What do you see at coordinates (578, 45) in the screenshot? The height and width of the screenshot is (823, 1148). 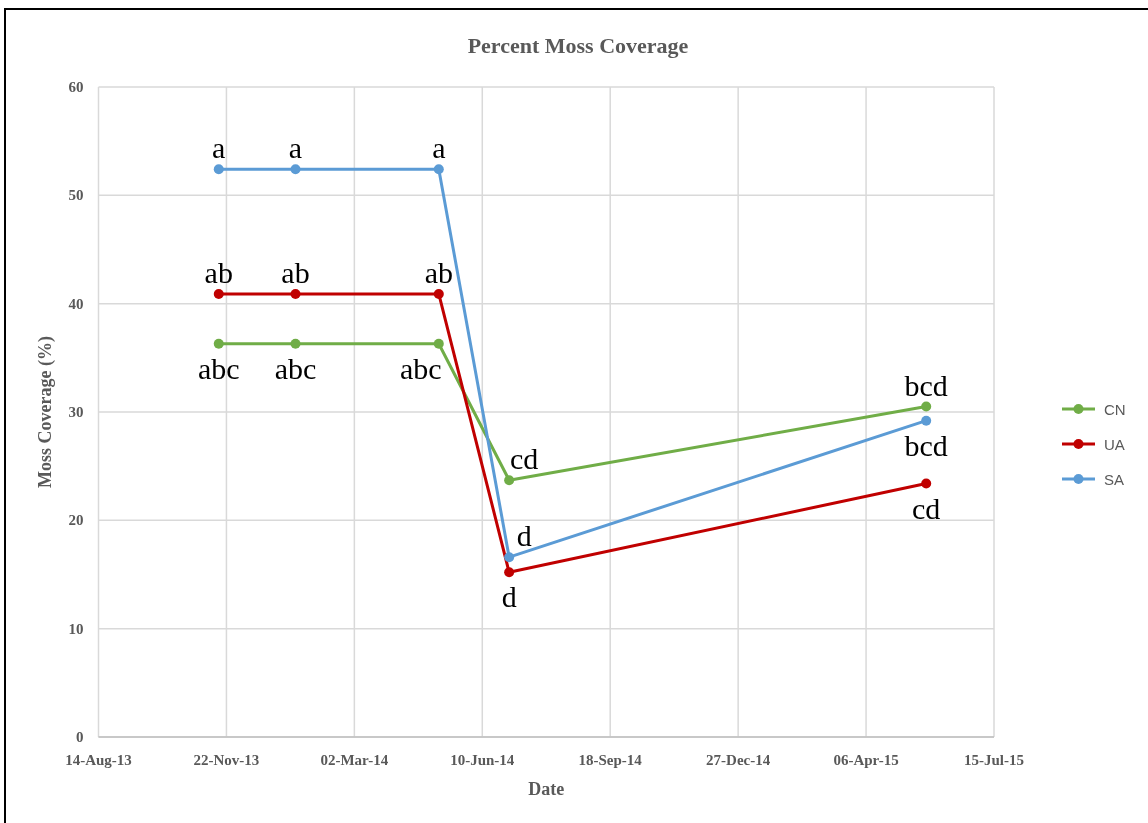 I see `chart-title: Percent Moss Coverage` at bounding box center [578, 45].